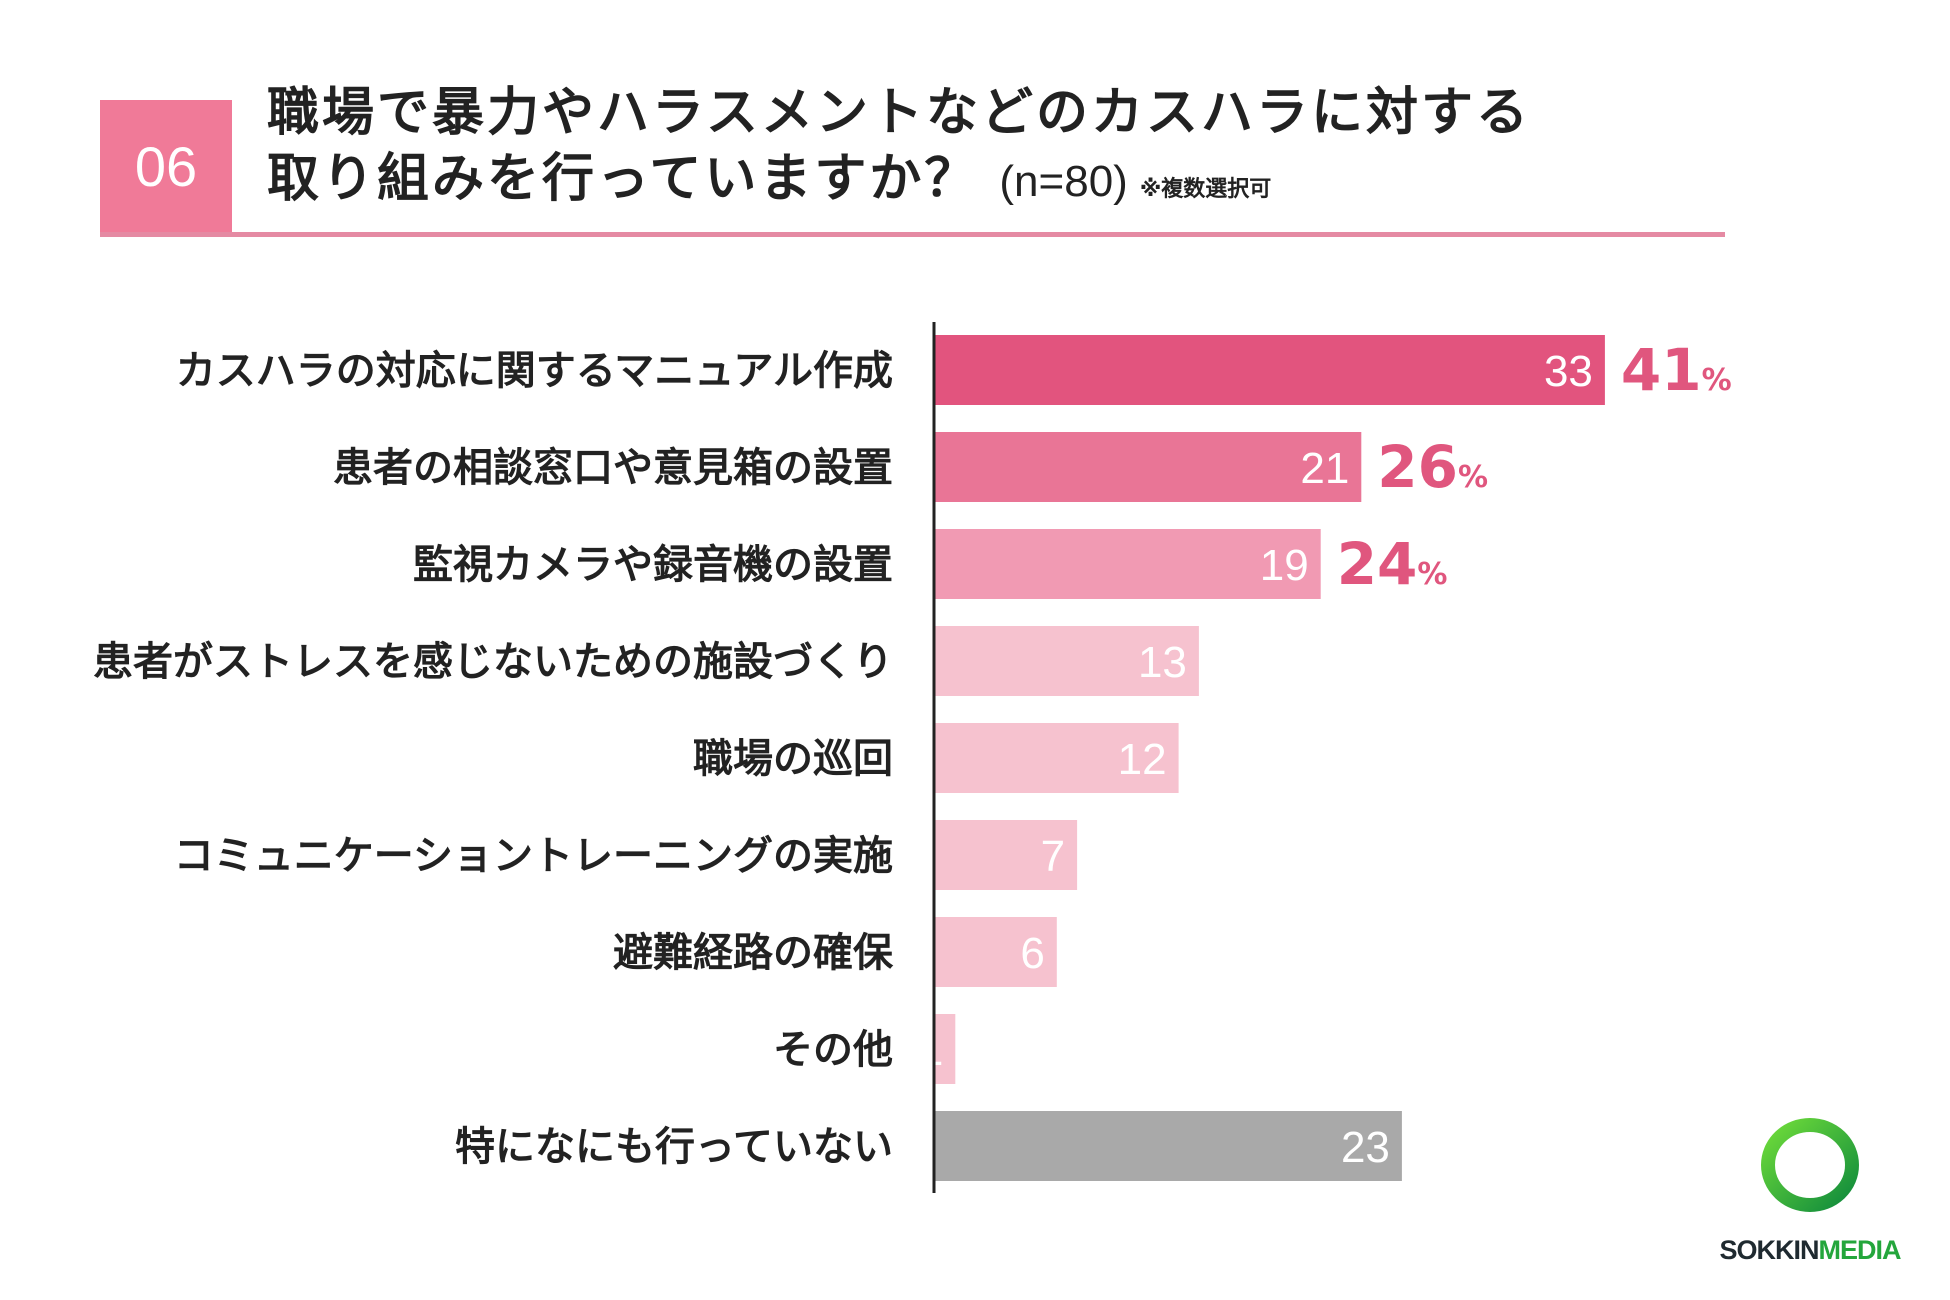 This screenshot has width=1950, height=1300. What do you see at coordinates (753, 953) in the screenshot?
I see `category-label: 避難経路の確保` at bounding box center [753, 953].